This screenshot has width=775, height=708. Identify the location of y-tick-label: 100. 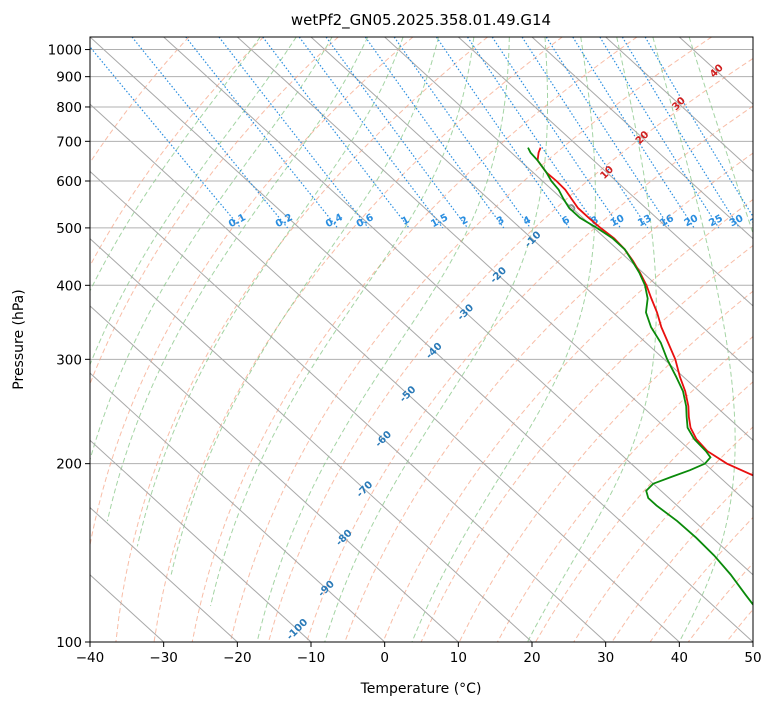
(69, 643).